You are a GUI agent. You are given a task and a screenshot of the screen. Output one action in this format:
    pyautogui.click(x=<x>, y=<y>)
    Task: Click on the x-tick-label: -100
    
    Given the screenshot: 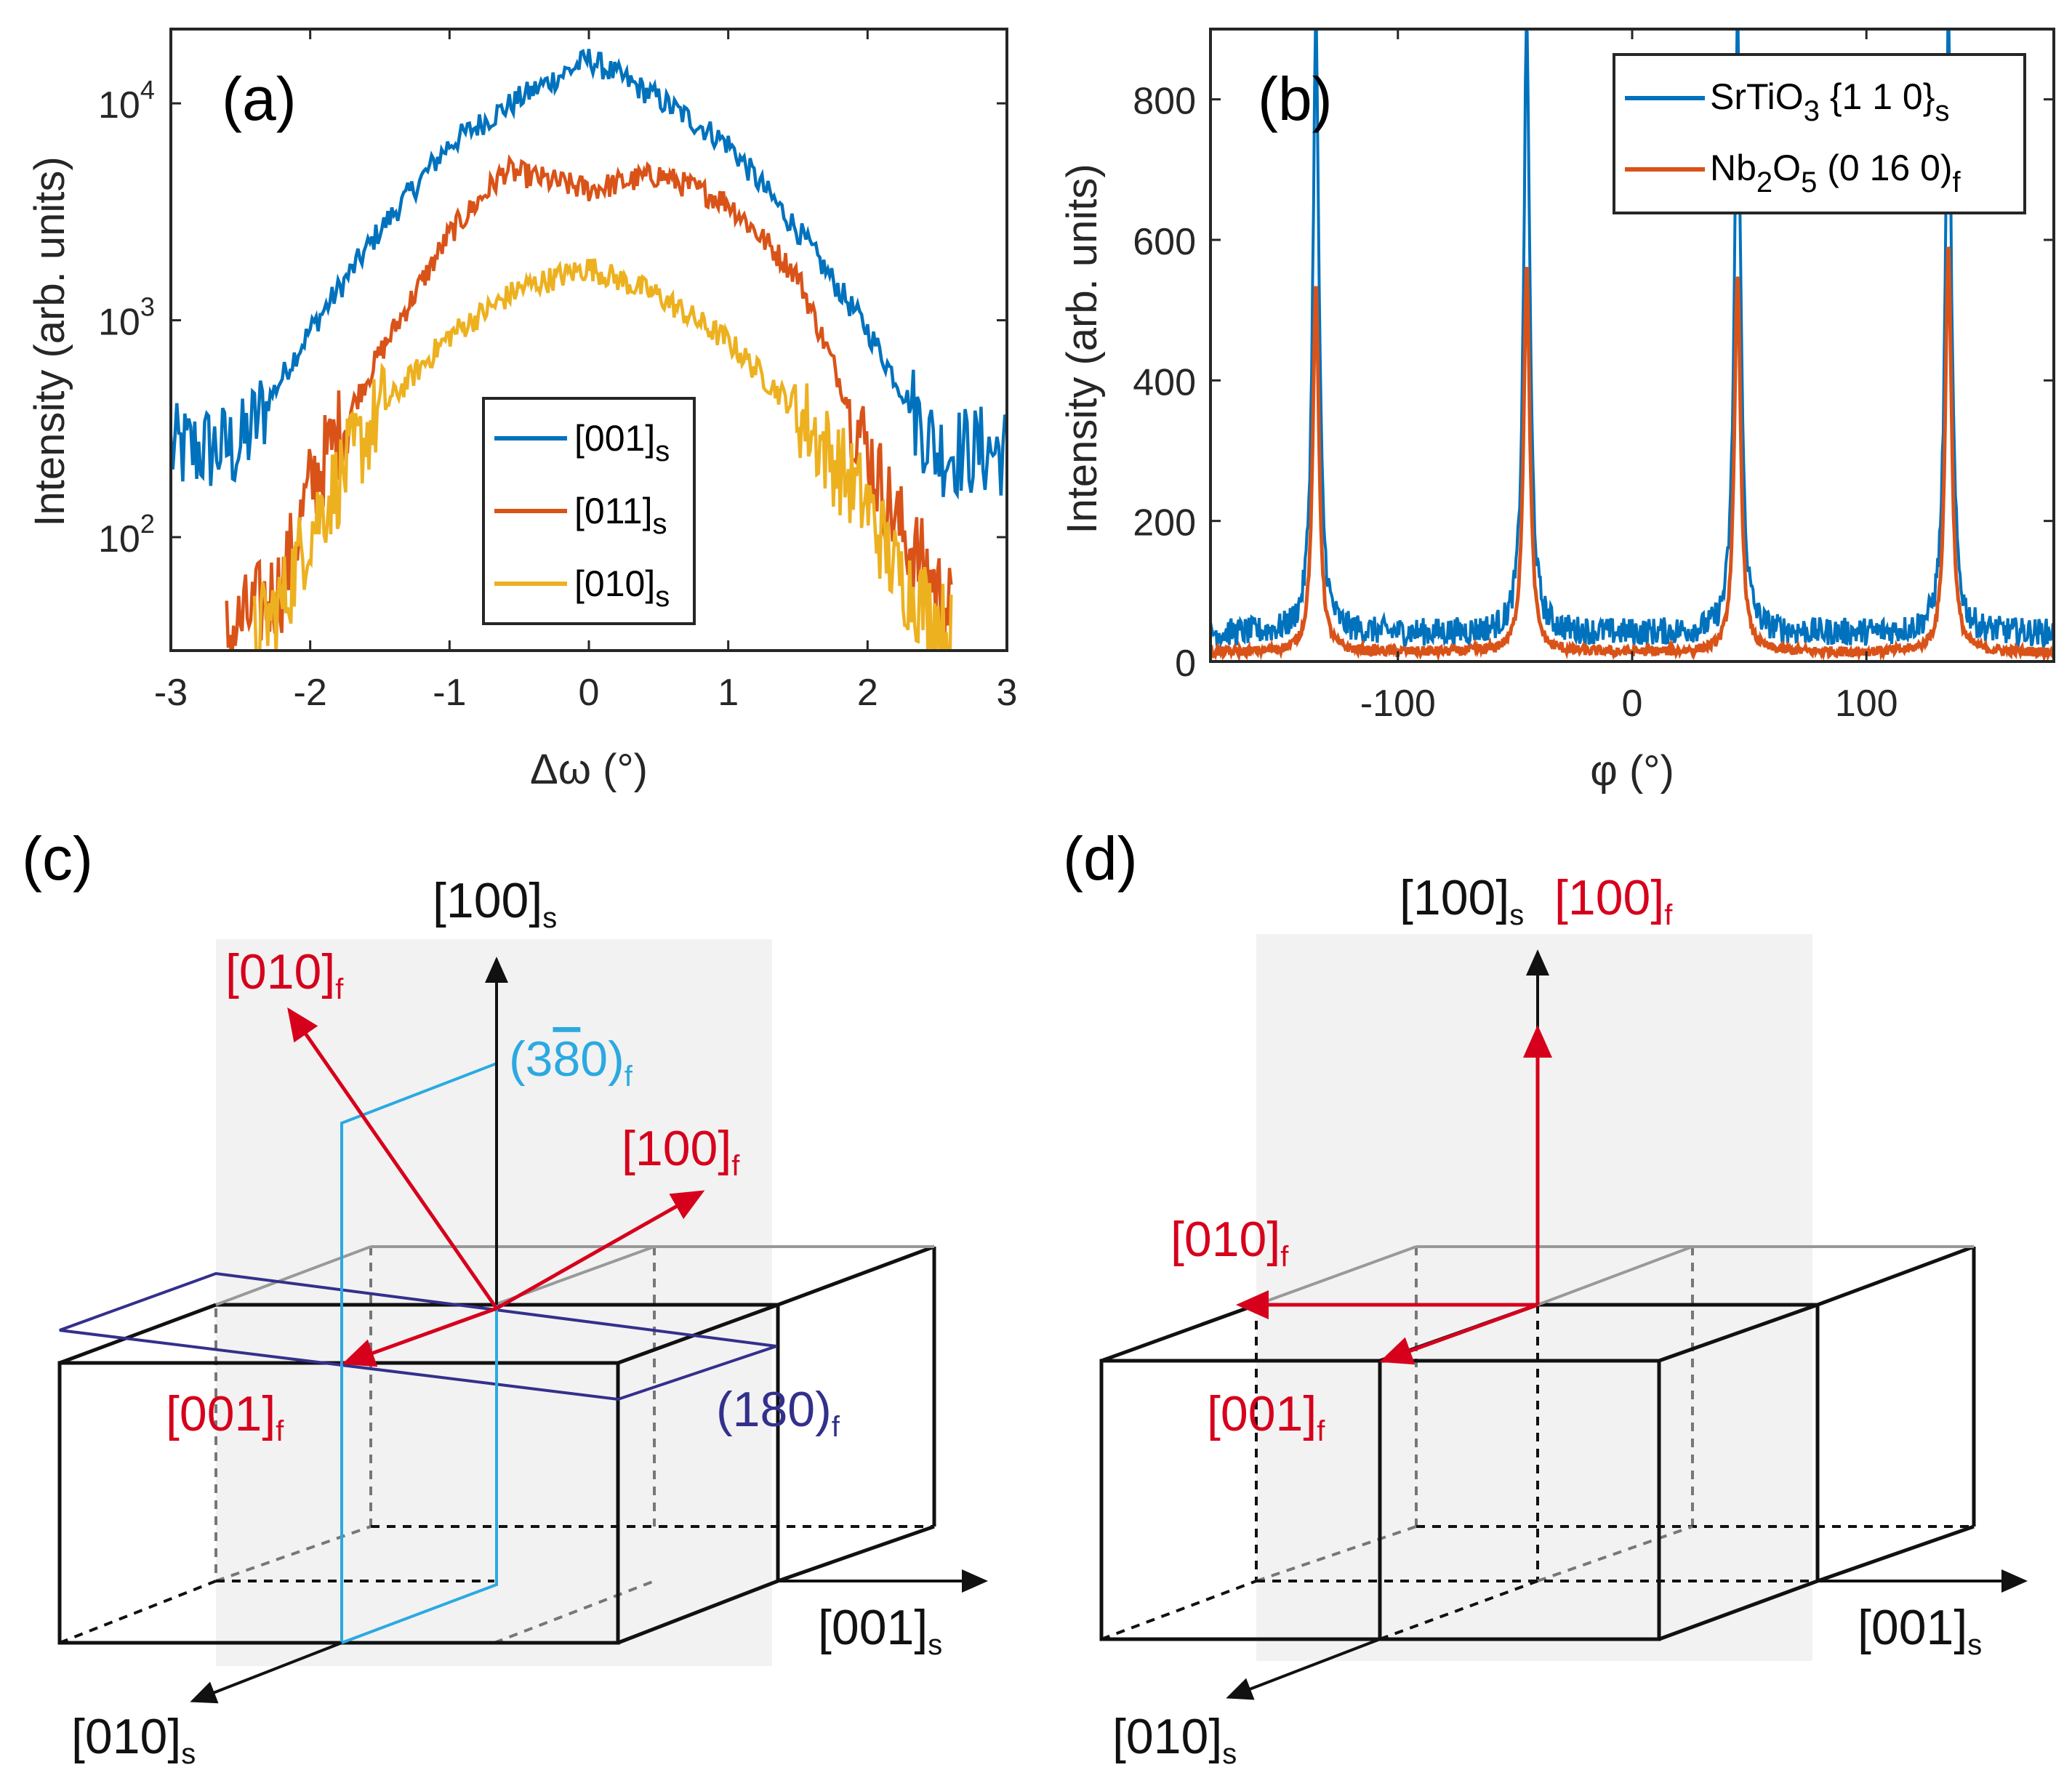 What is the action you would take?
    pyautogui.click(x=1398, y=704)
    